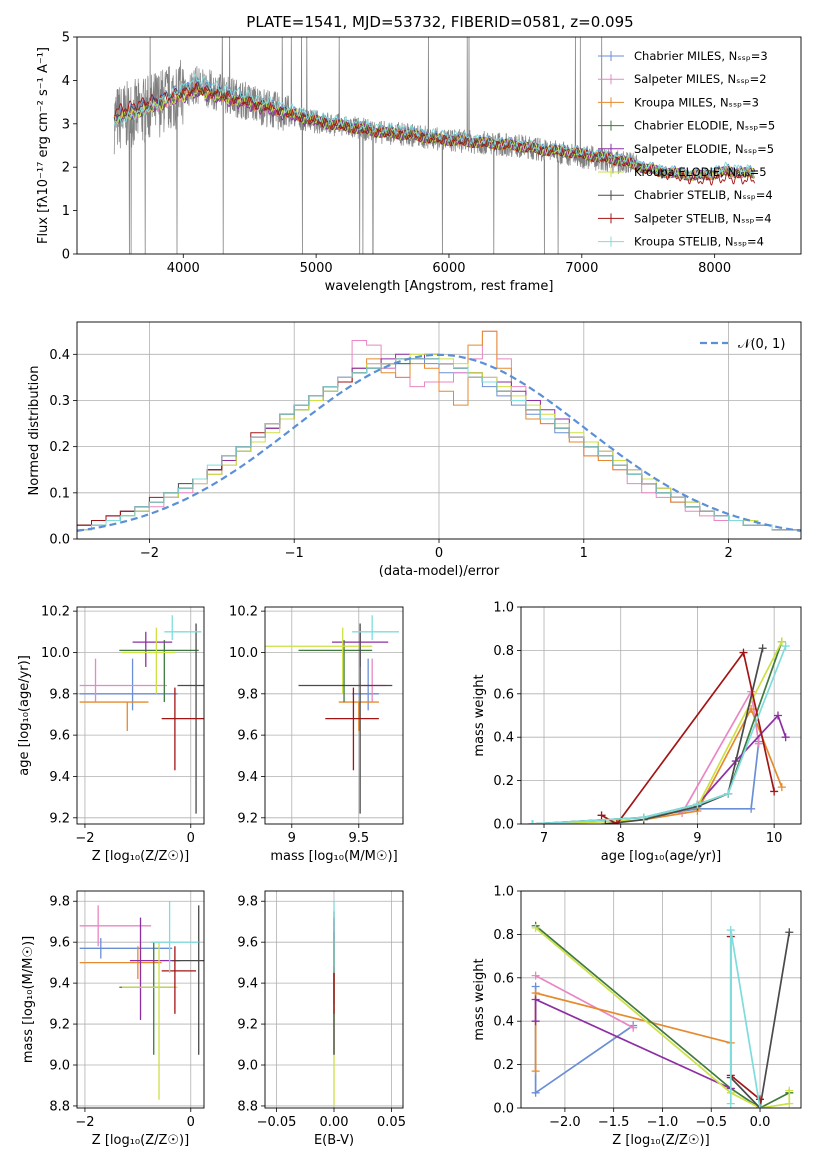 This screenshot has width=819, height=1170. Describe the element at coordinates (544, 838) in the screenshot. I see `x-tick-label-0: 7` at that location.